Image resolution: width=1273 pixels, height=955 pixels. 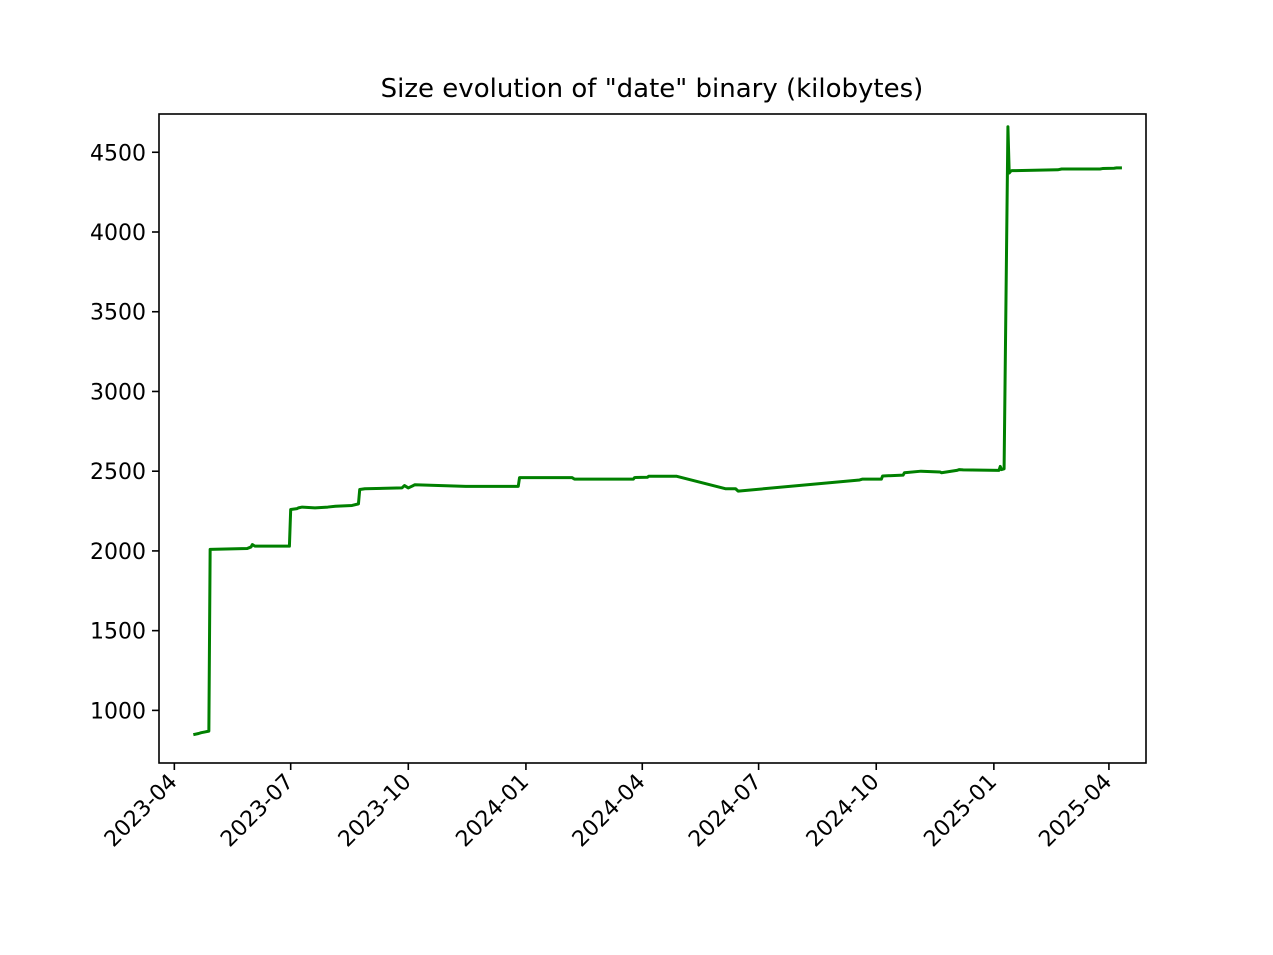 I want to click on y-tick-label: 4500, so click(x=118, y=153).